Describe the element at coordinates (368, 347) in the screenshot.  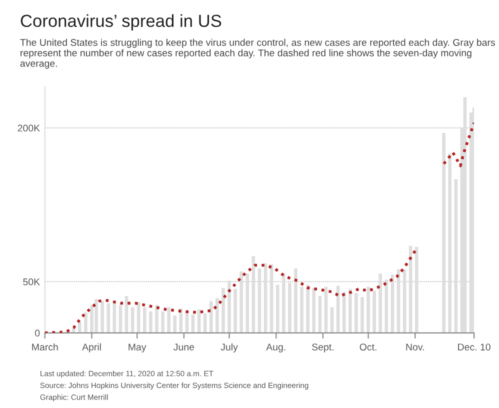
I see `x-tick-label: Oct.` at that location.